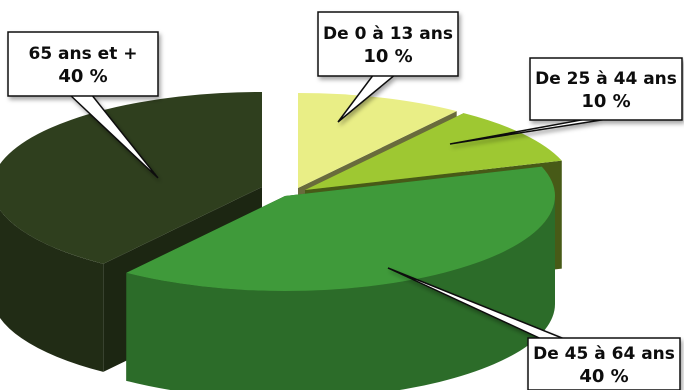 The image size is (684, 390). What do you see at coordinates (606, 79) in the screenshot?
I see `callout-category-label: De 25 à 44 ans` at bounding box center [606, 79].